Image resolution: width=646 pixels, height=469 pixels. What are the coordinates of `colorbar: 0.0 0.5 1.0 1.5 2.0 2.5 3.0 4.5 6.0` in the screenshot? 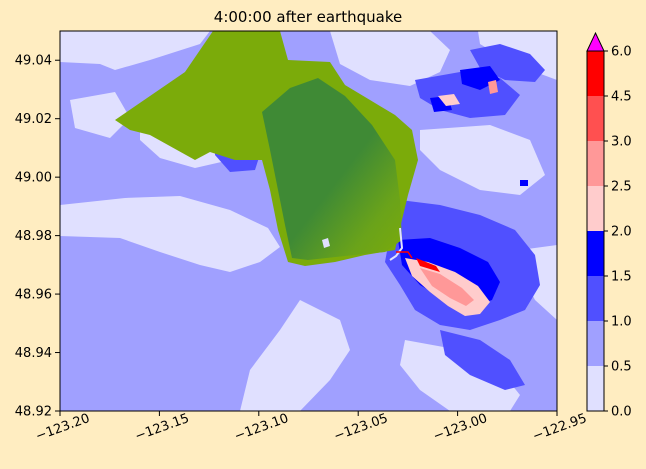 It's located at (609, 225).